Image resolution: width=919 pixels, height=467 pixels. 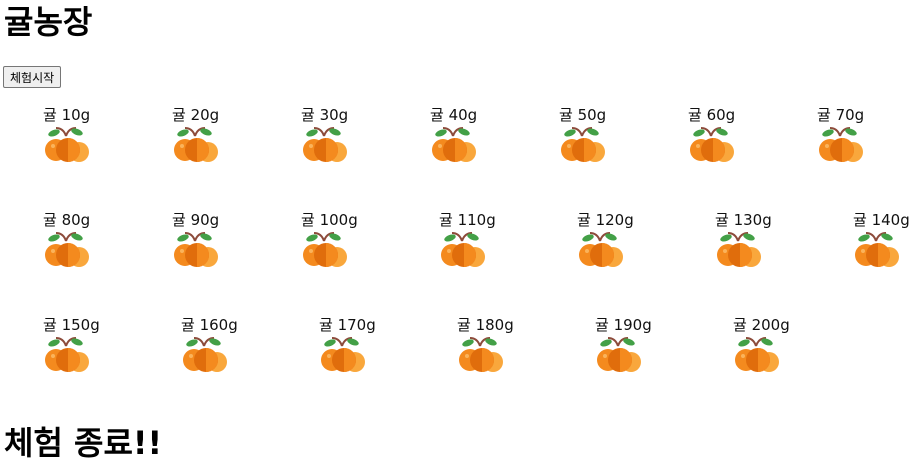 I want to click on tangerine-weight-label: 귤 200g, so click(x=761, y=325).